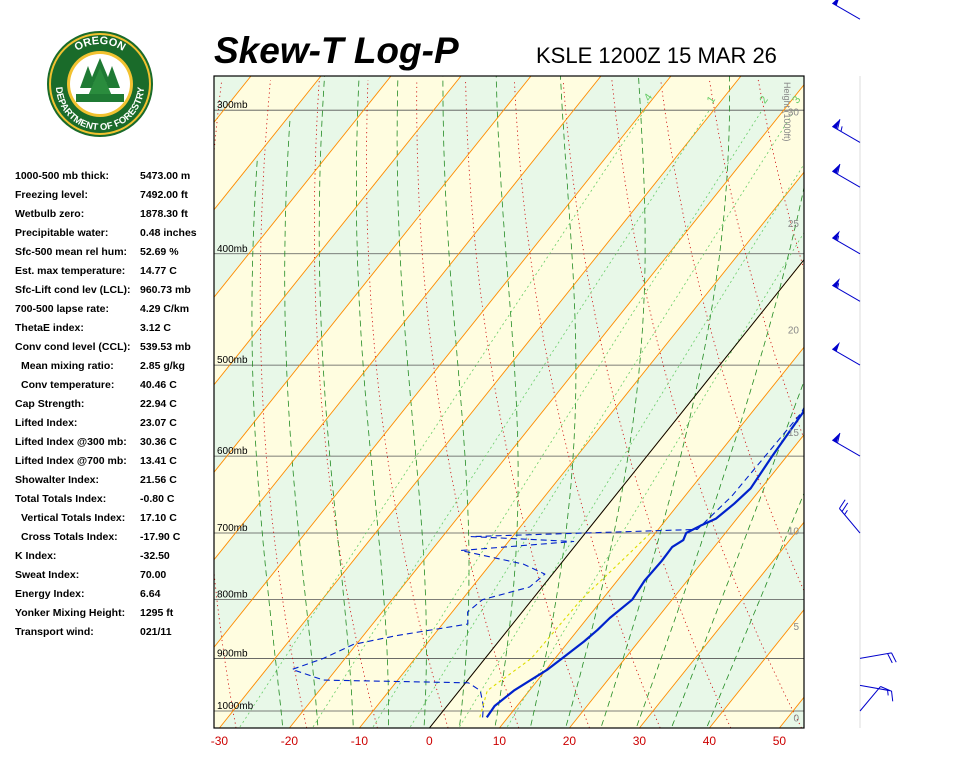 This screenshot has width=960, height=768. What do you see at coordinates (112, 196) in the screenshot?
I see `index-row: Freezing level: 7492.00 ft` at bounding box center [112, 196].